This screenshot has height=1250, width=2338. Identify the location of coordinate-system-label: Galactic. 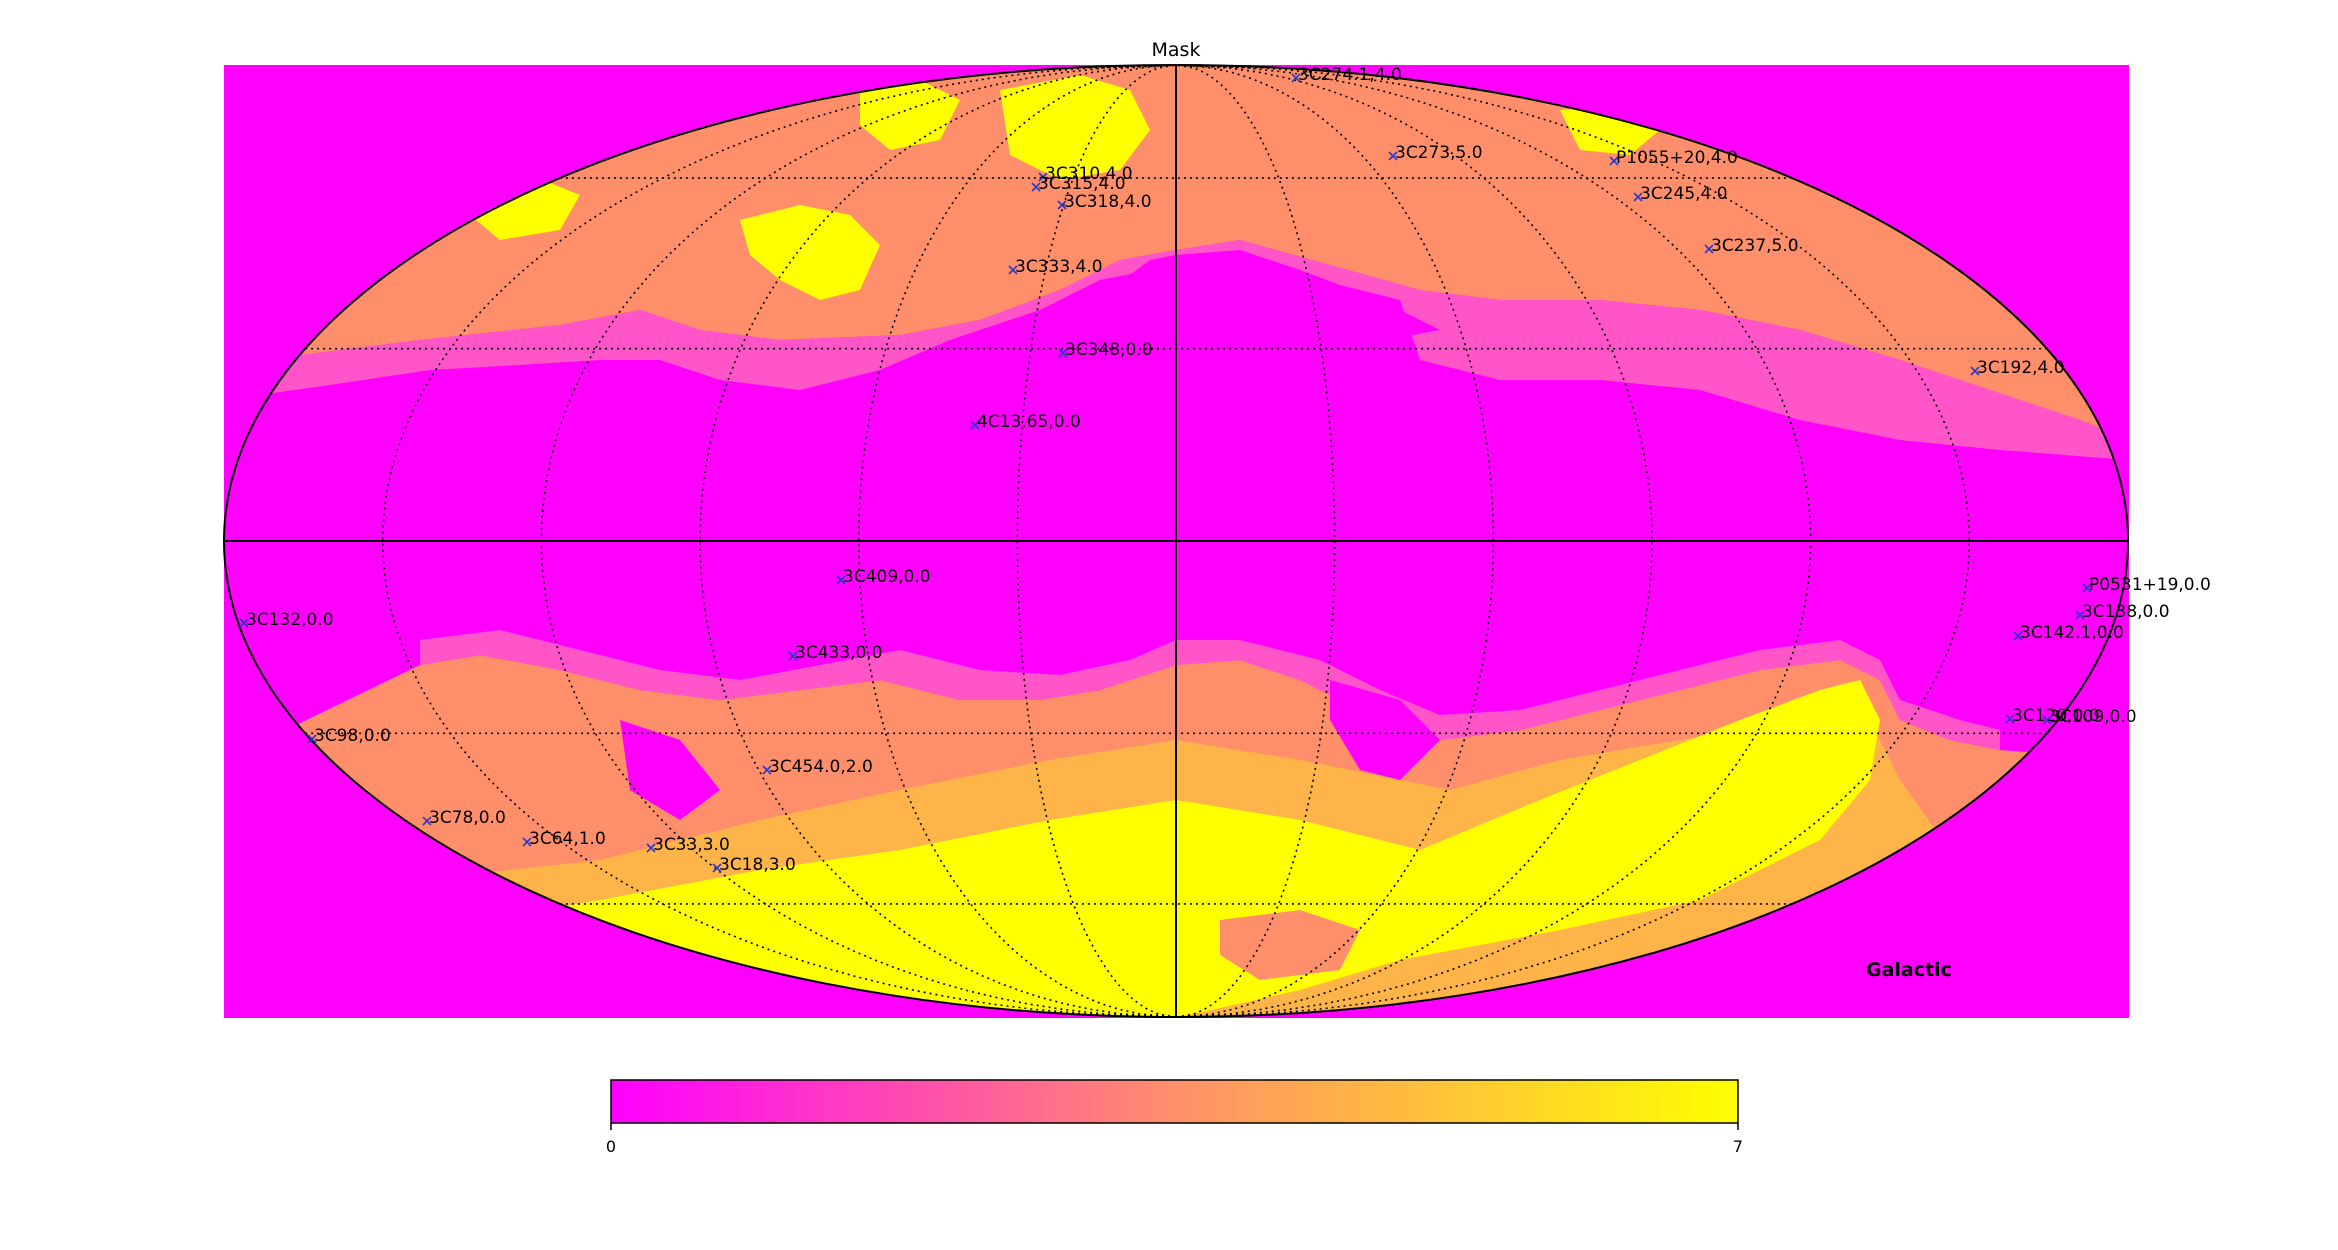
(1909, 970).